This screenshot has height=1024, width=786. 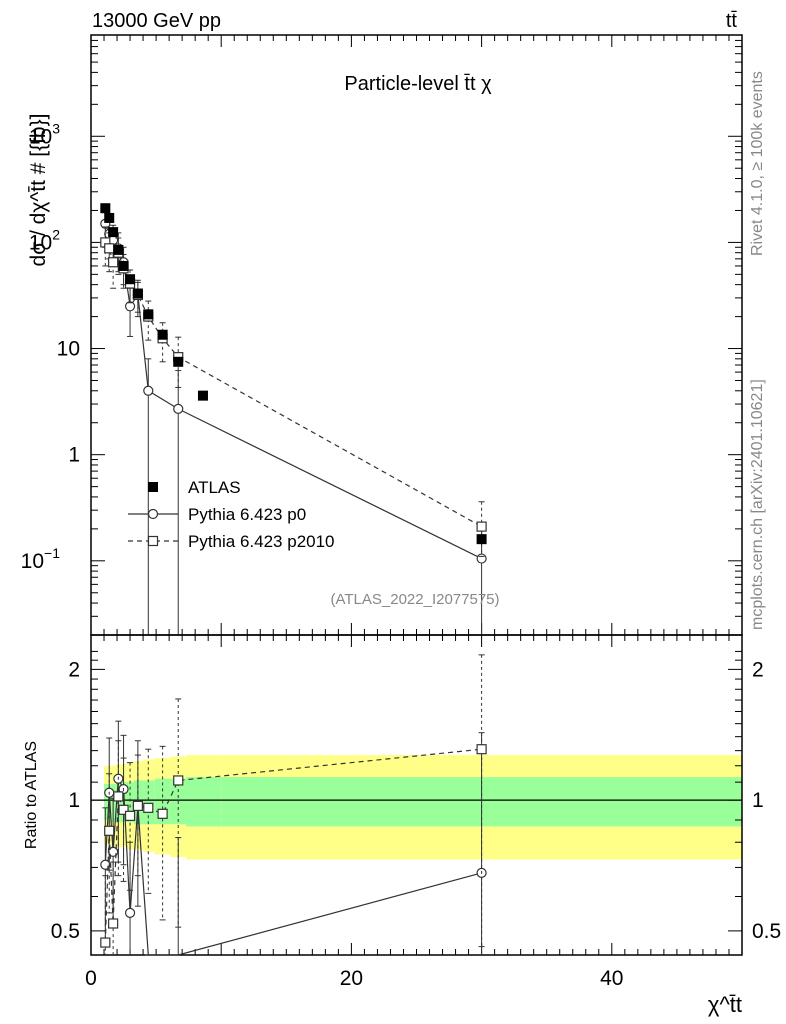 I want to click on ratio-y-tick-label: 2, so click(x=74, y=669).